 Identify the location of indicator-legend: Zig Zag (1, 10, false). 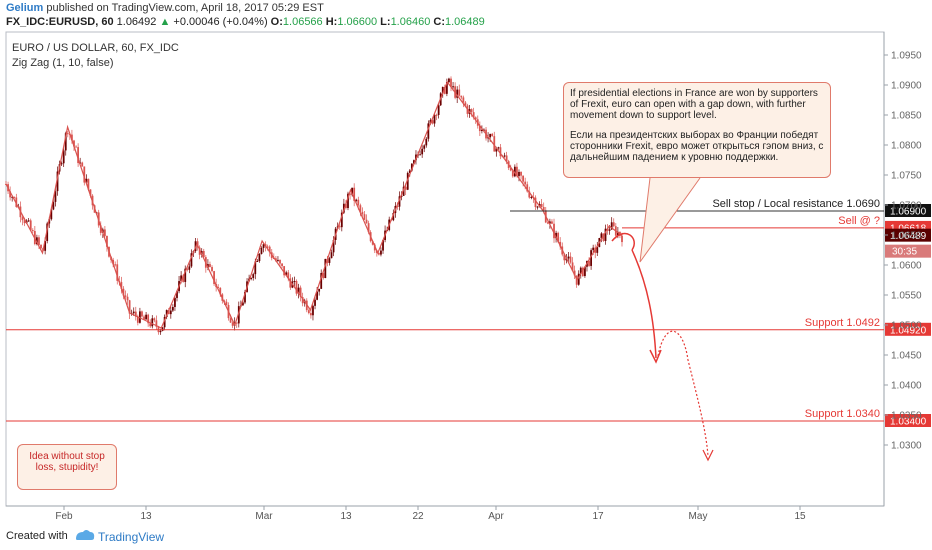
(63, 63).